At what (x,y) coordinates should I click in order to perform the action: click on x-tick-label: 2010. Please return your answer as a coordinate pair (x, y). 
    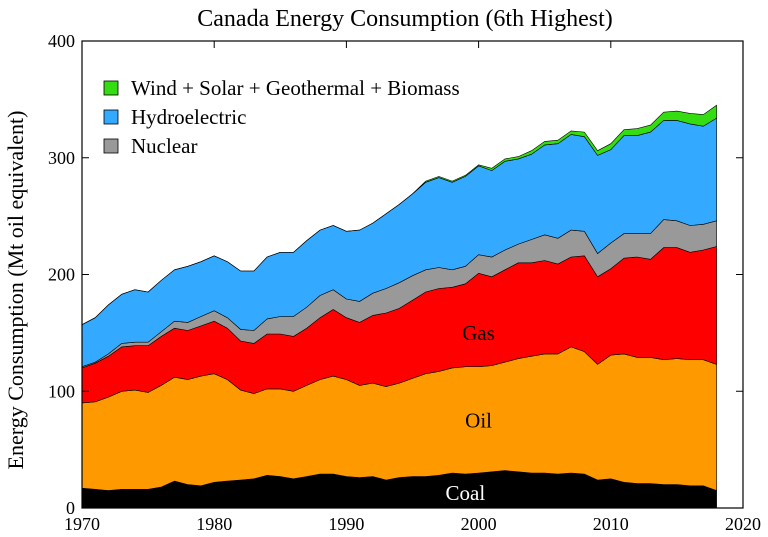
    Looking at the image, I should click on (611, 524).